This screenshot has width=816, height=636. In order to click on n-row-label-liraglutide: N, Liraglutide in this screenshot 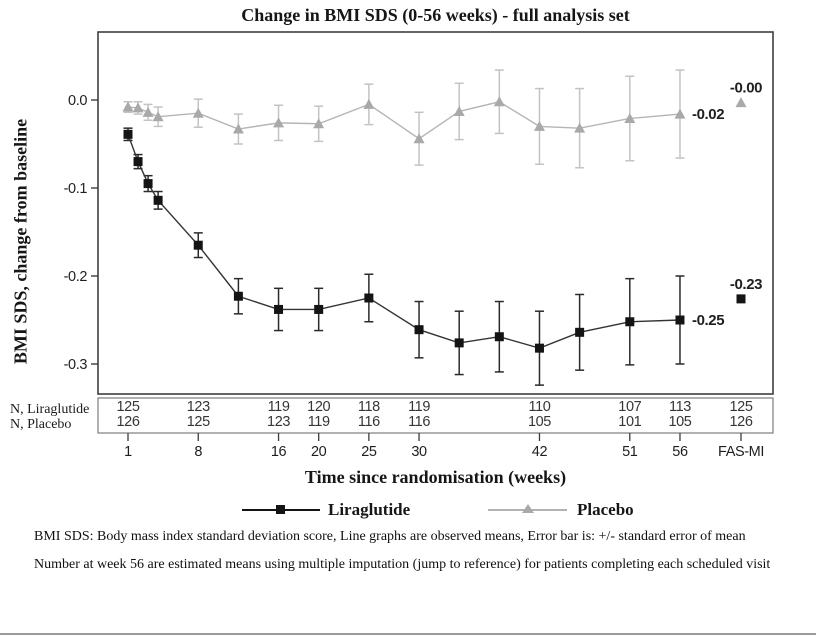, I will do `click(50, 409)`.